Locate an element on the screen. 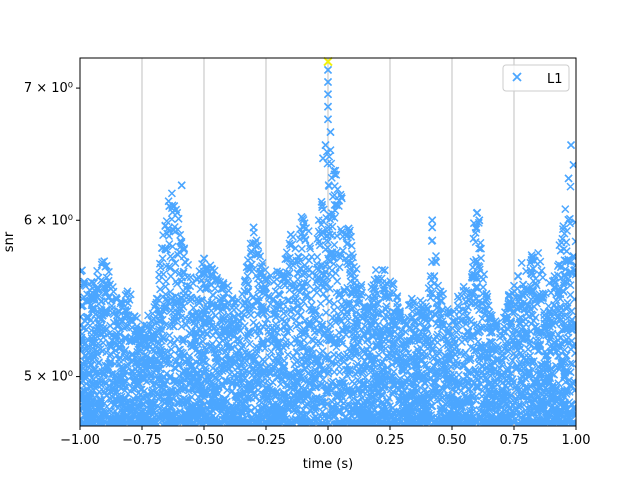 The width and height of the screenshot is (640, 480). x-tick-label: −1.00 is located at coordinates (80, 440).